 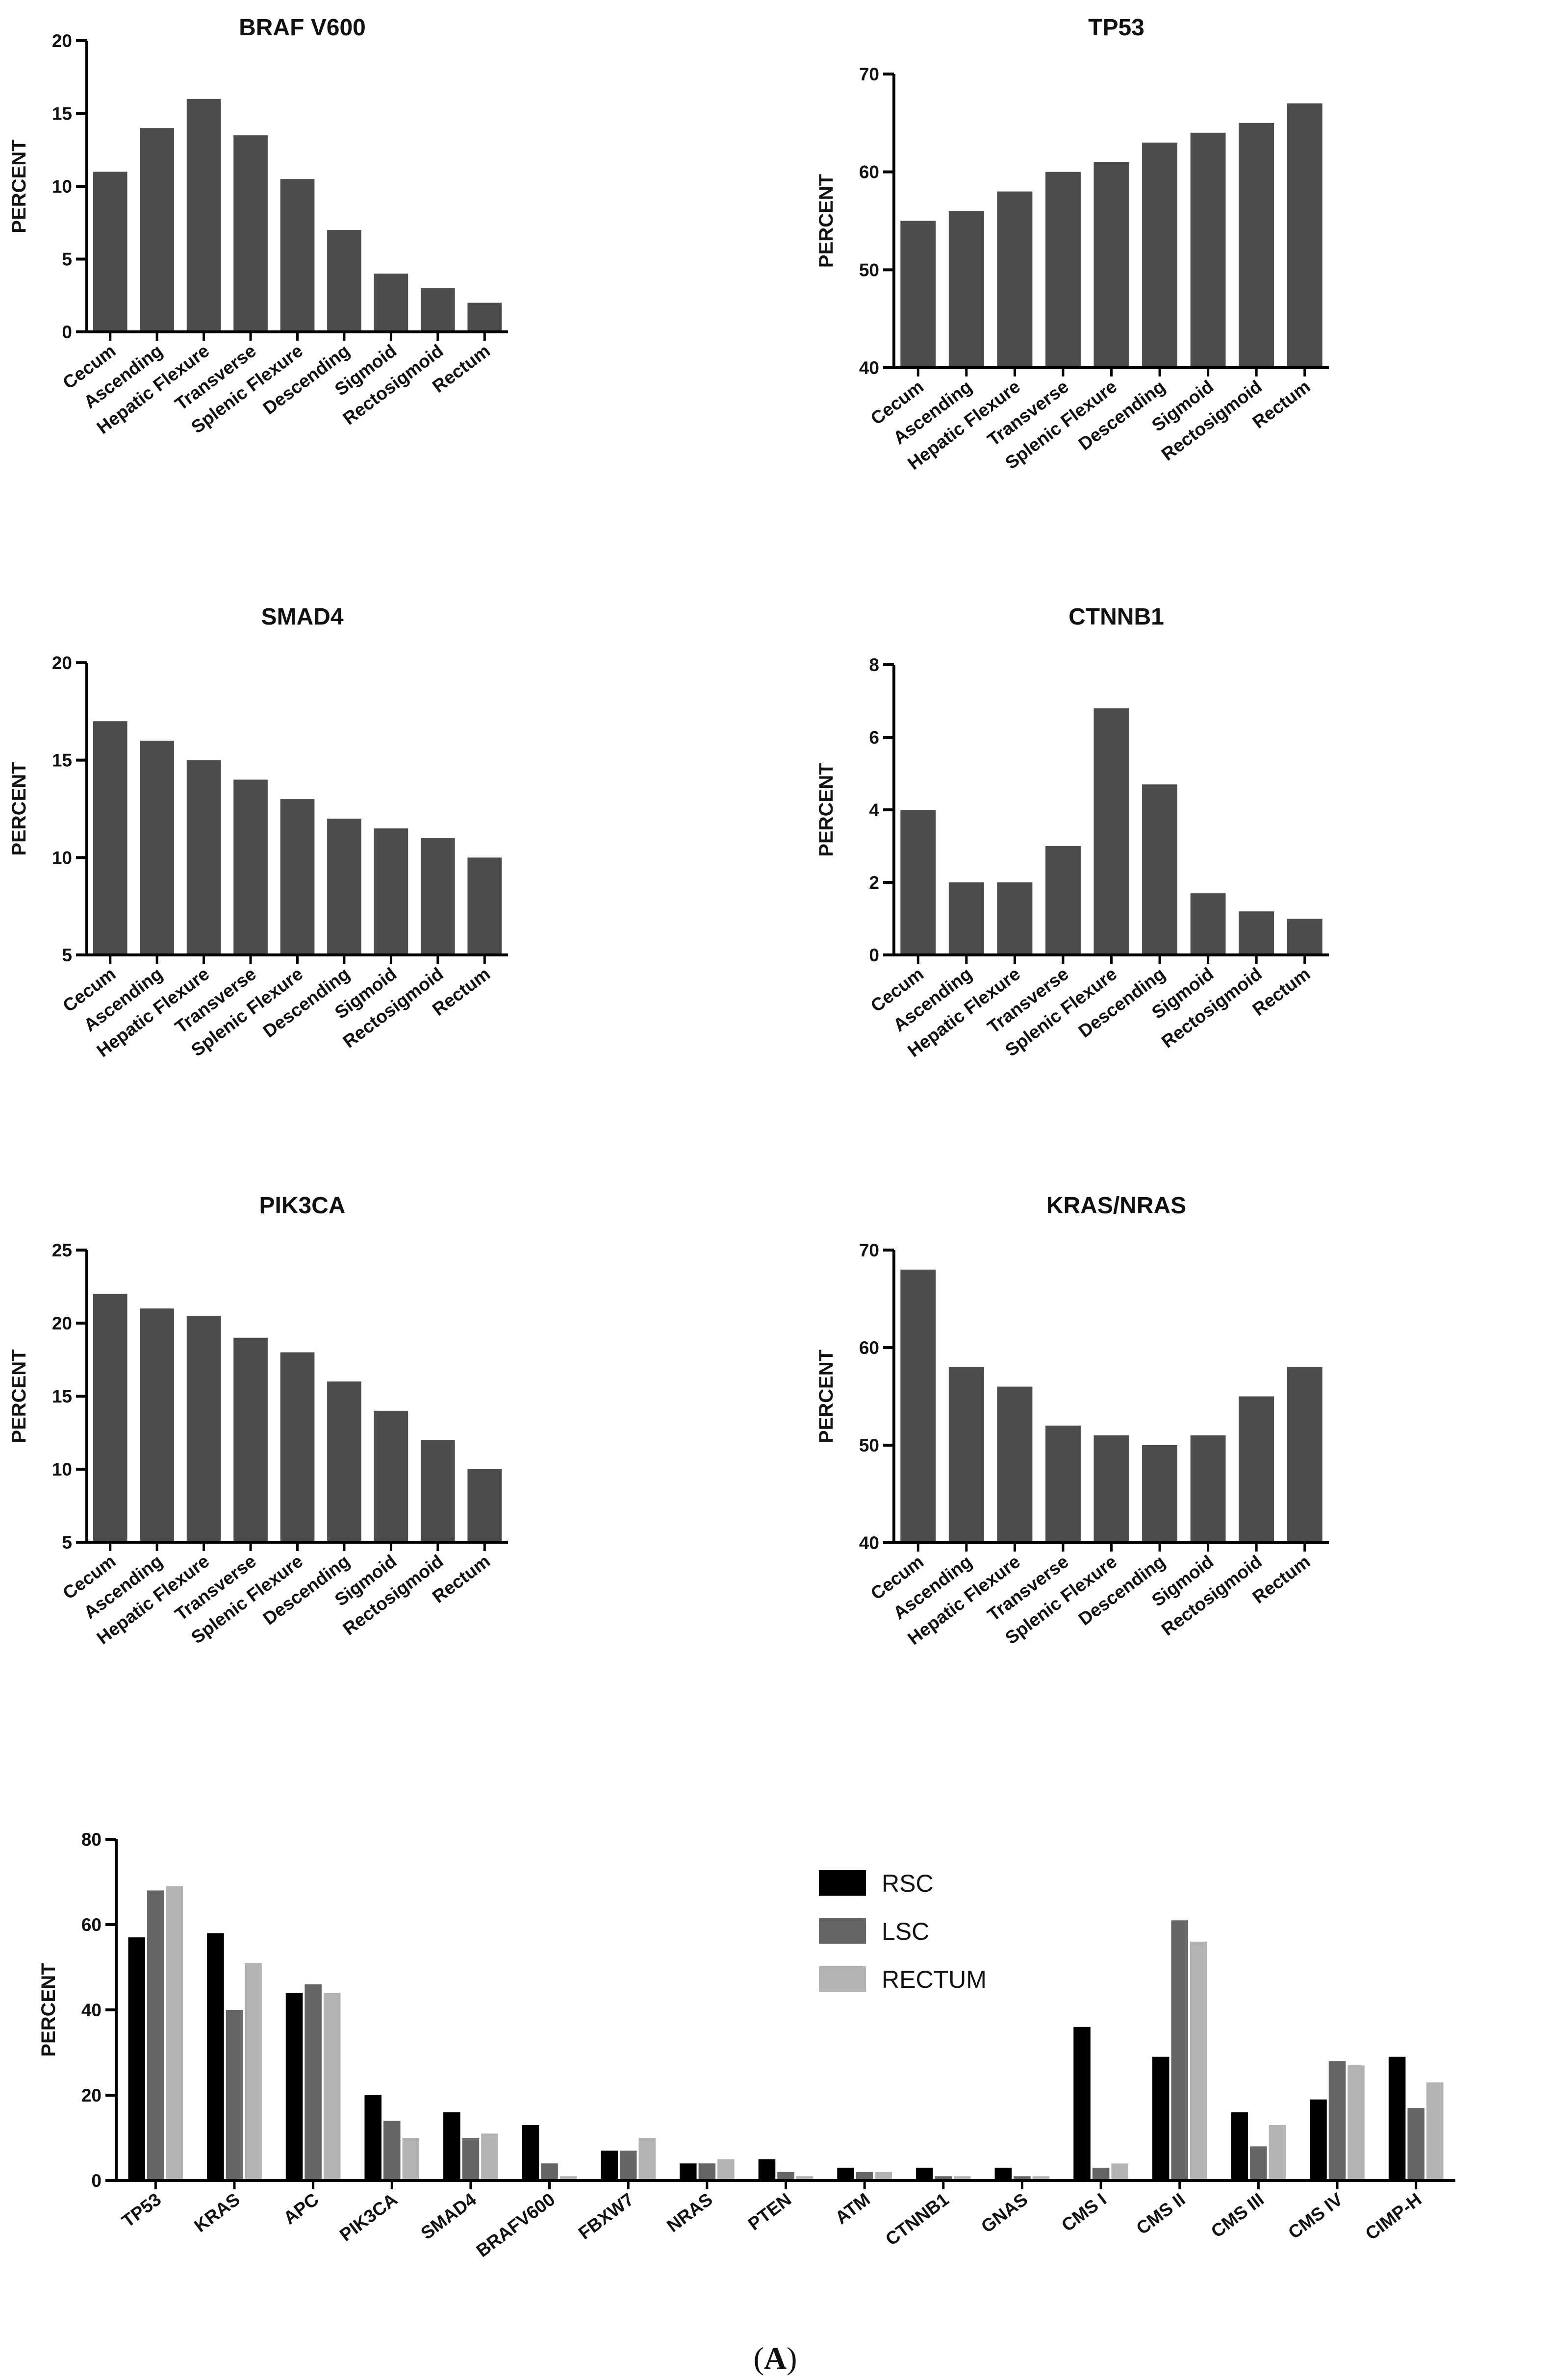 I want to click on tp53-bars, so click(x=1111, y=235).